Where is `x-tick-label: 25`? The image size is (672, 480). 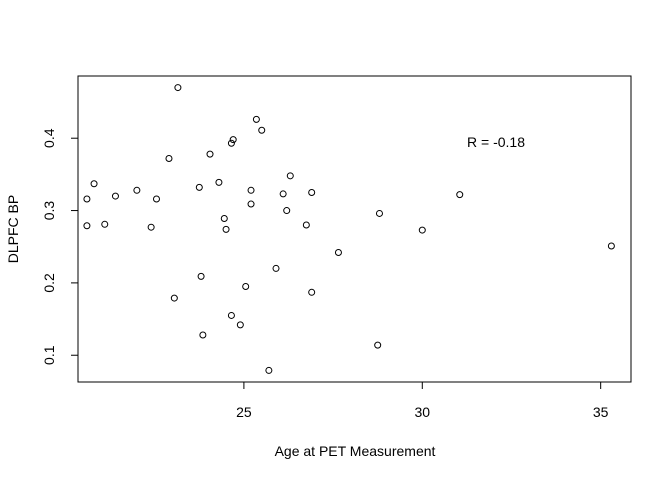 x-tick-label: 25 is located at coordinates (244, 412).